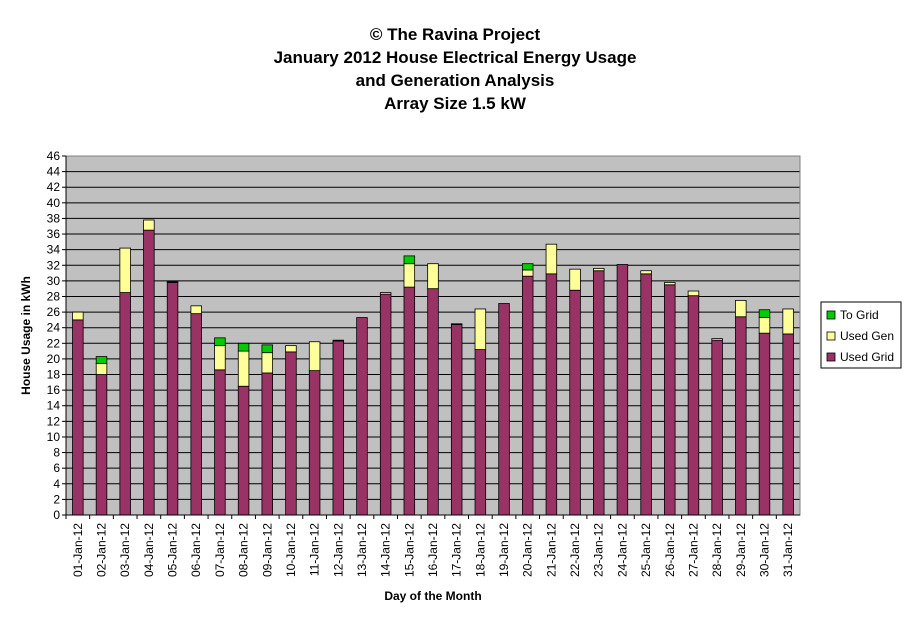 The image size is (911, 628). What do you see at coordinates (56, 499) in the screenshot?
I see `y-tick-label: 2` at bounding box center [56, 499].